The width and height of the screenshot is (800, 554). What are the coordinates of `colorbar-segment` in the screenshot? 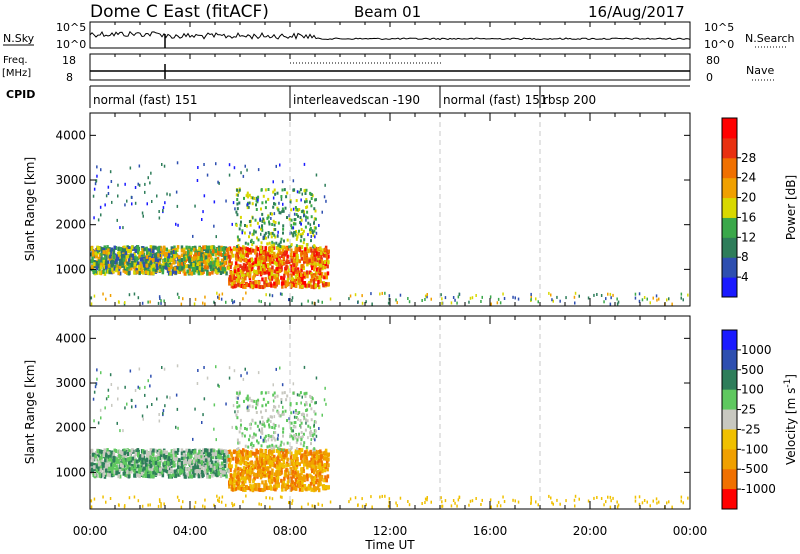 It's located at (729, 479).